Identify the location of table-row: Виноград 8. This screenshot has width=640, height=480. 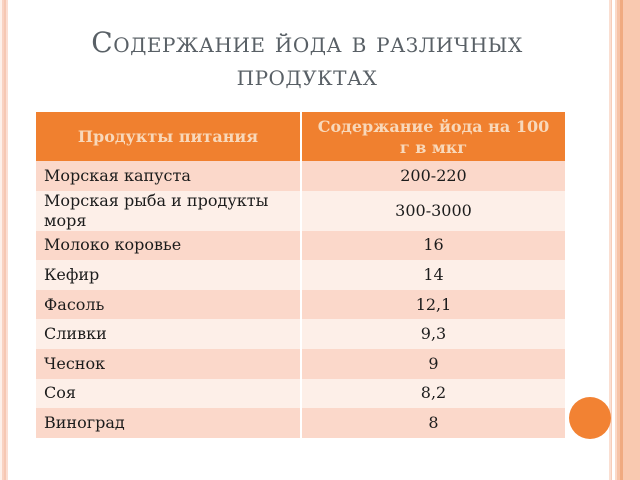
(300, 423).